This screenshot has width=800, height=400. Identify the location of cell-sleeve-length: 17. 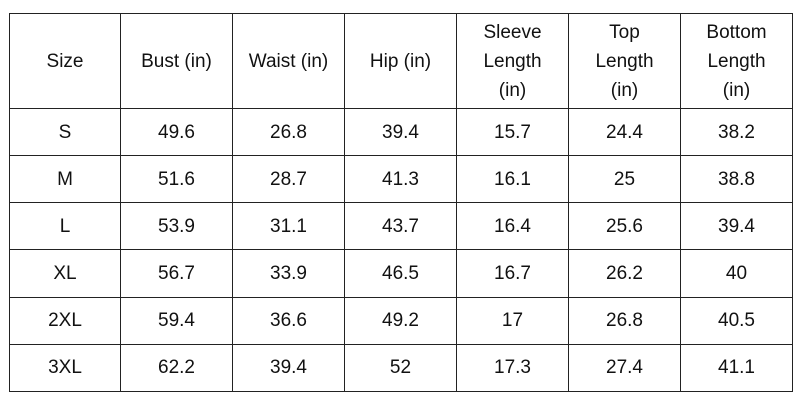
(512, 320).